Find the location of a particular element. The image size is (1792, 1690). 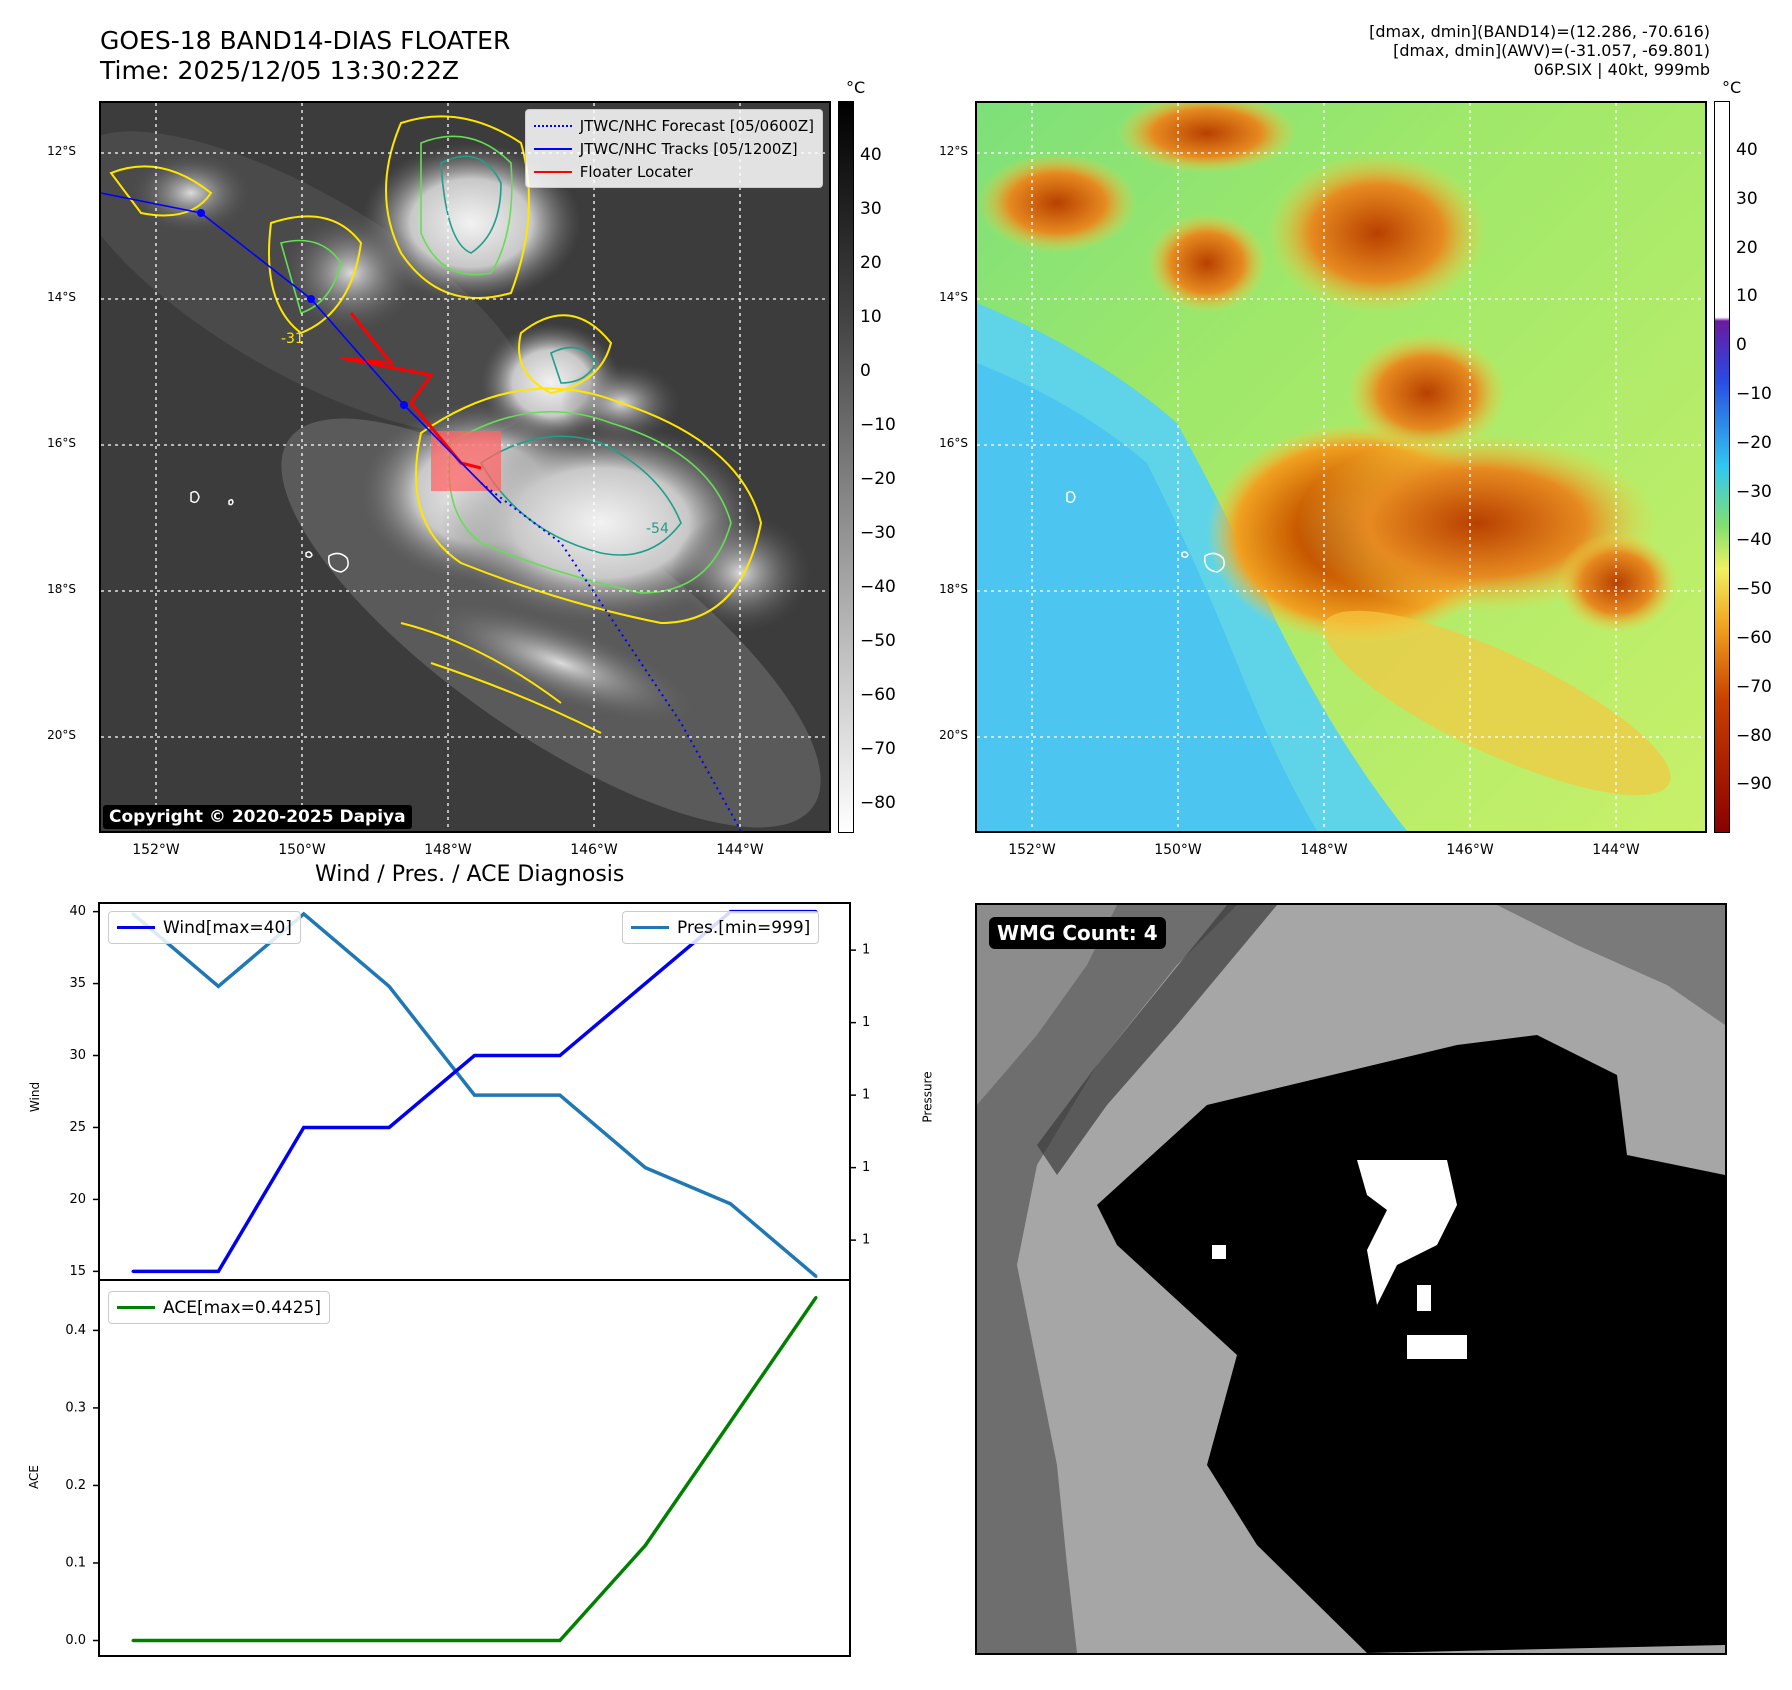

colorbar-right-tick: −60 is located at coordinates (1754, 638).